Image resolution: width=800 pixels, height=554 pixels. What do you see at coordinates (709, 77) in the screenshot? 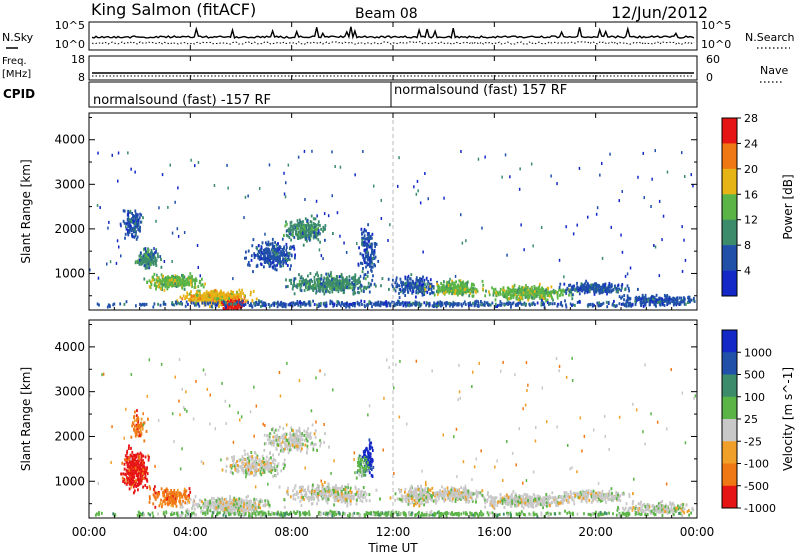
I see `nave-tick-bottom: 0` at bounding box center [709, 77].